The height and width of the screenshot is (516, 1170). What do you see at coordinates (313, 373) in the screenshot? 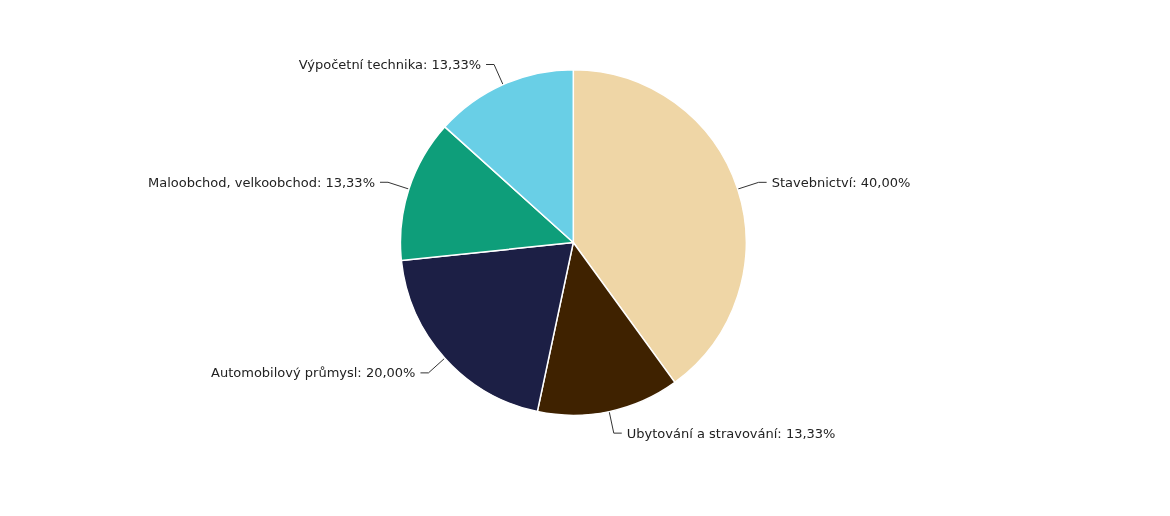
I see `slice-label: Automobilový průmysl: 20,00%` at bounding box center [313, 373].